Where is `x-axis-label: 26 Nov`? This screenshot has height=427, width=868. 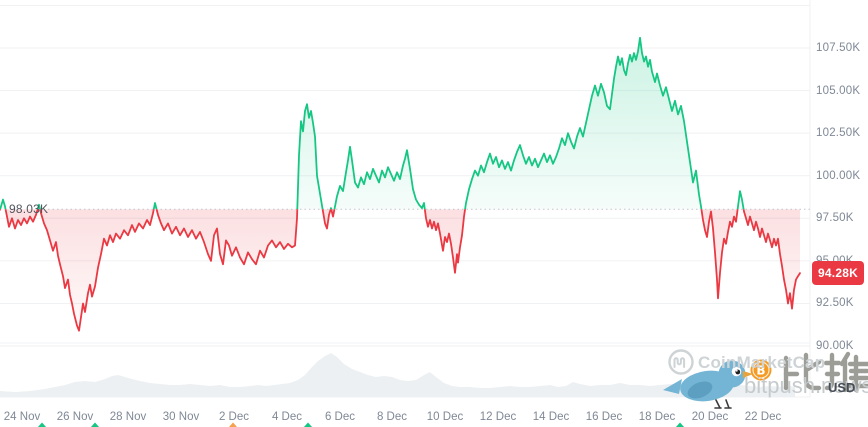 x-axis-label: 26 Nov is located at coordinates (75, 417).